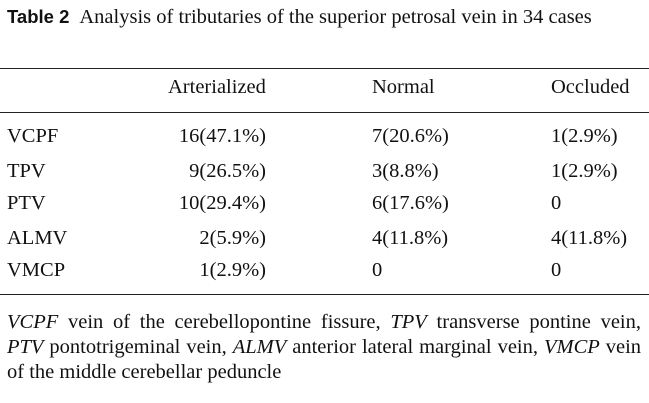 This screenshot has width=649, height=403. What do you see at coordinates (26, 171) in the screenshot?
I see `row-name: TPV` at bounding box center [26, 171].